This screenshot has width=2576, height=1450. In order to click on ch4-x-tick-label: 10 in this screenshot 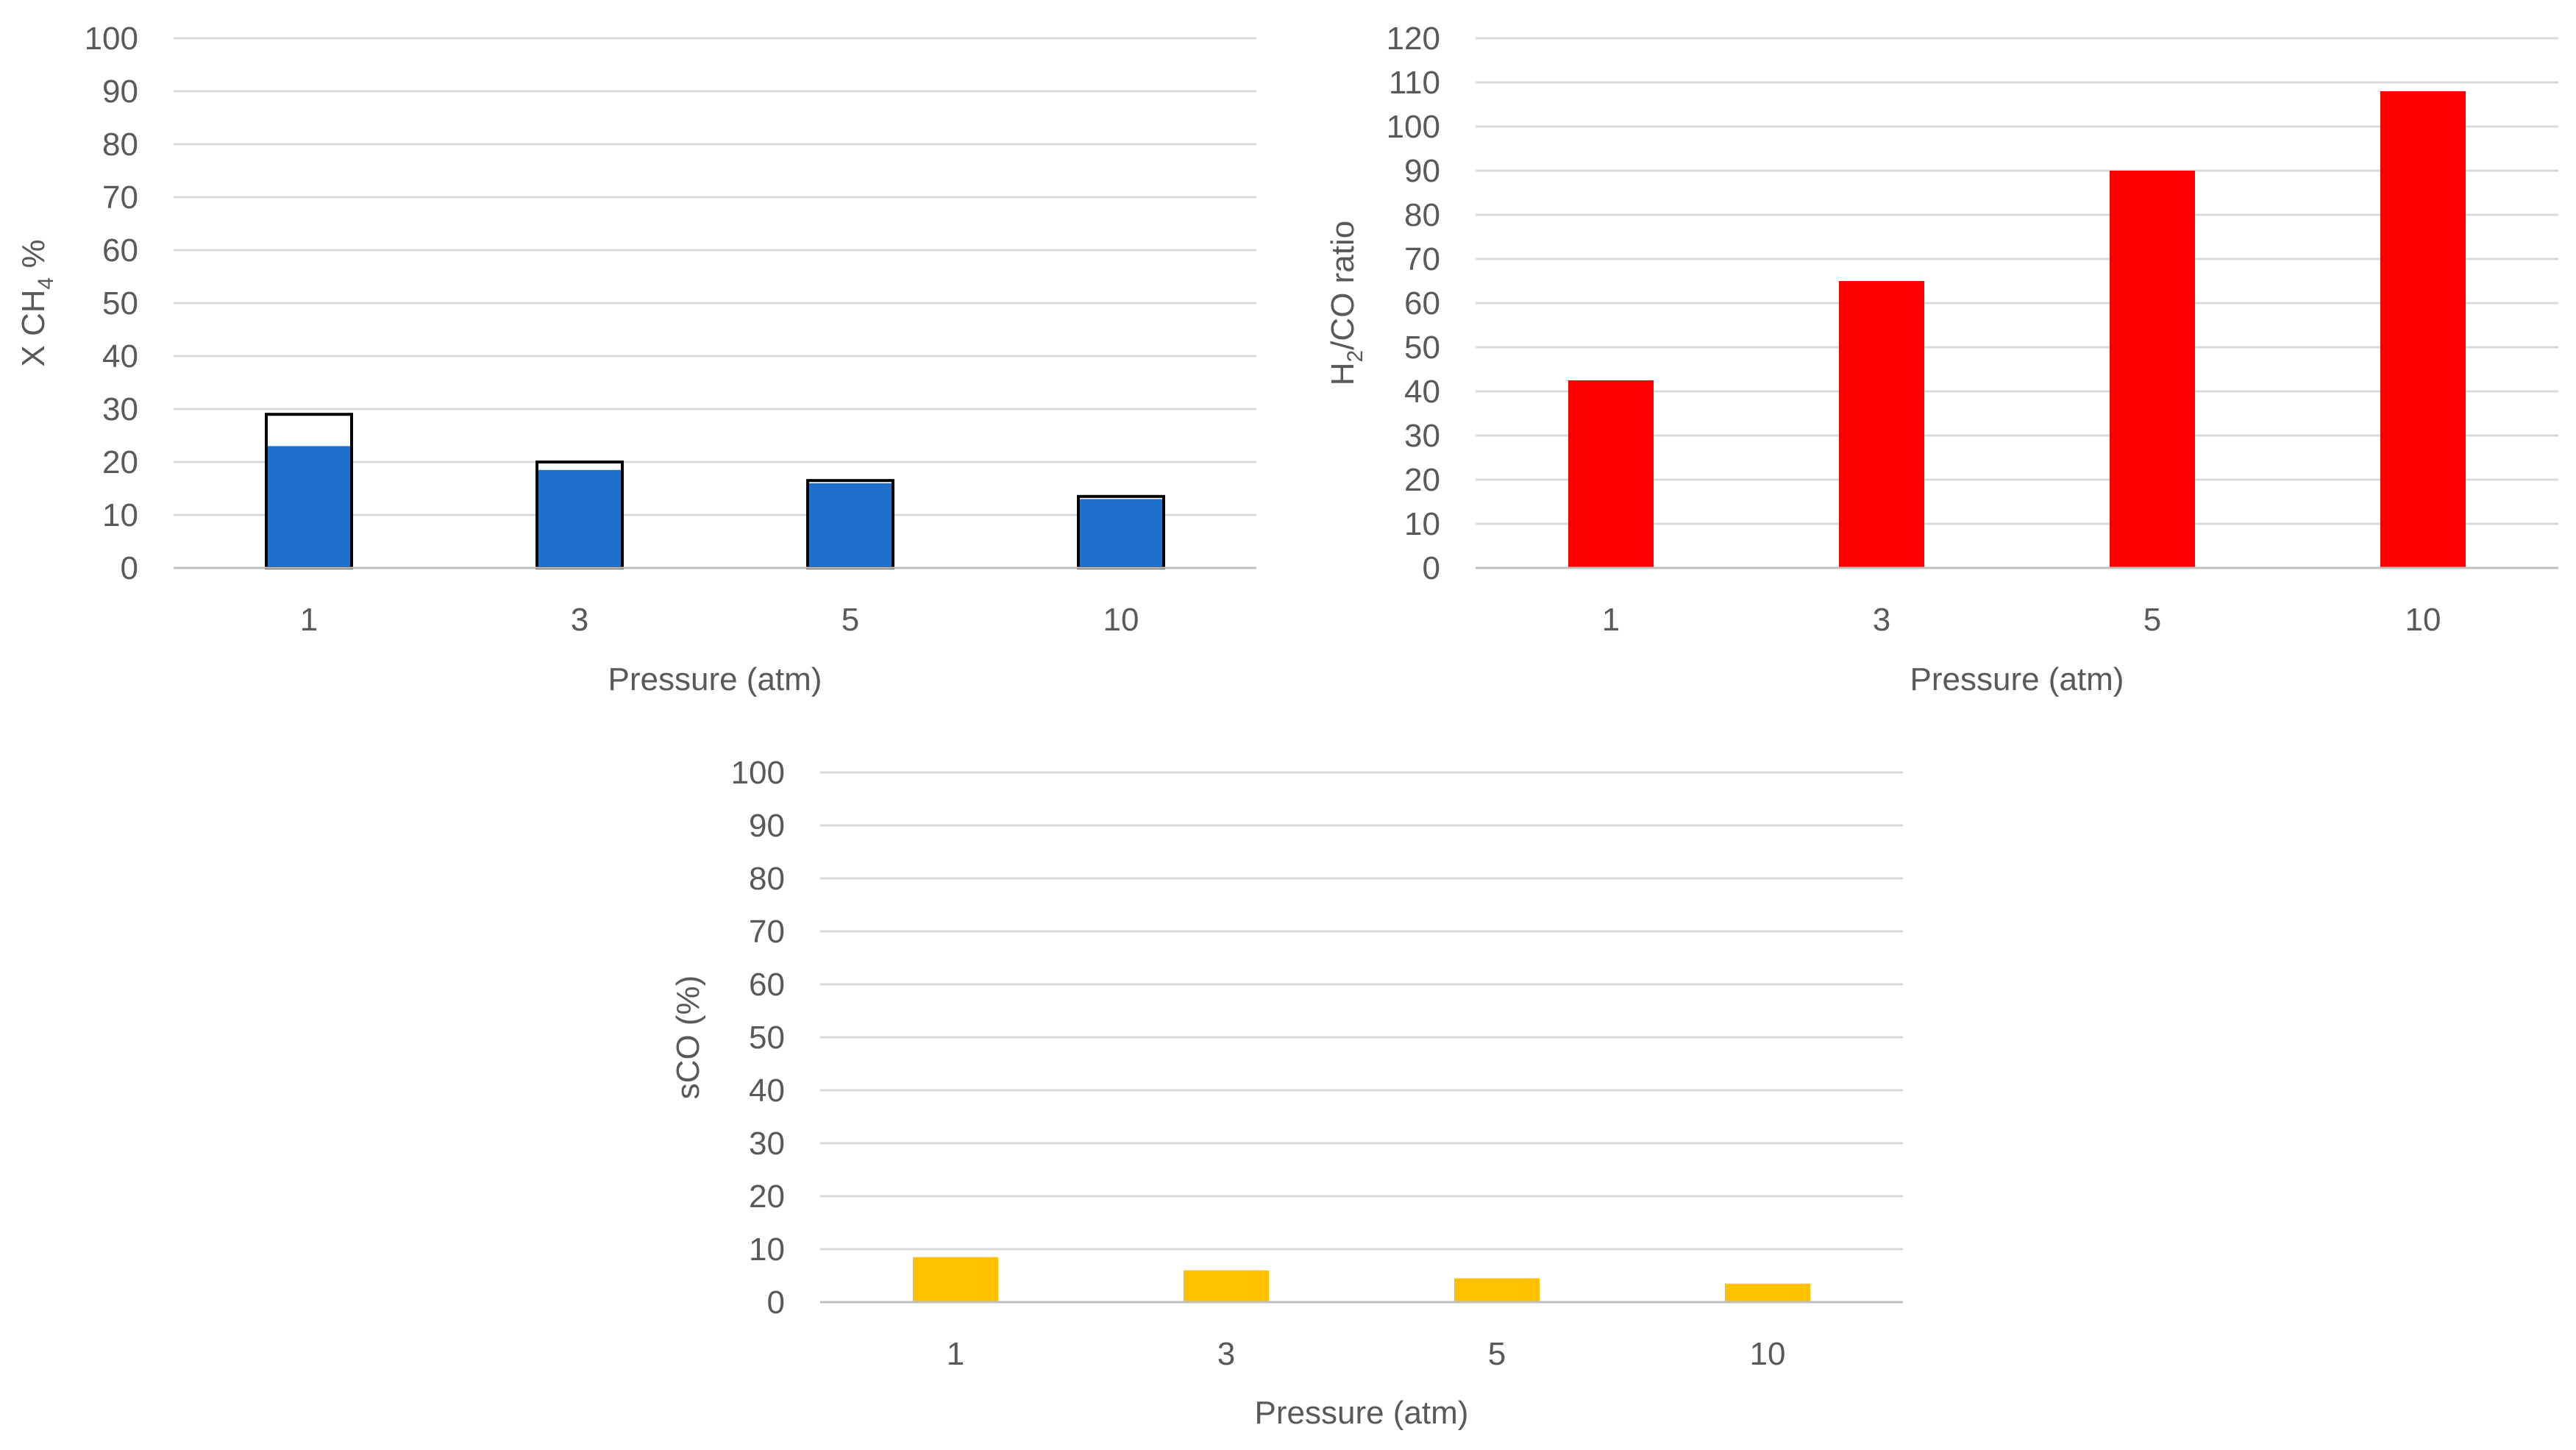, I will do `click(1121, 620)`.